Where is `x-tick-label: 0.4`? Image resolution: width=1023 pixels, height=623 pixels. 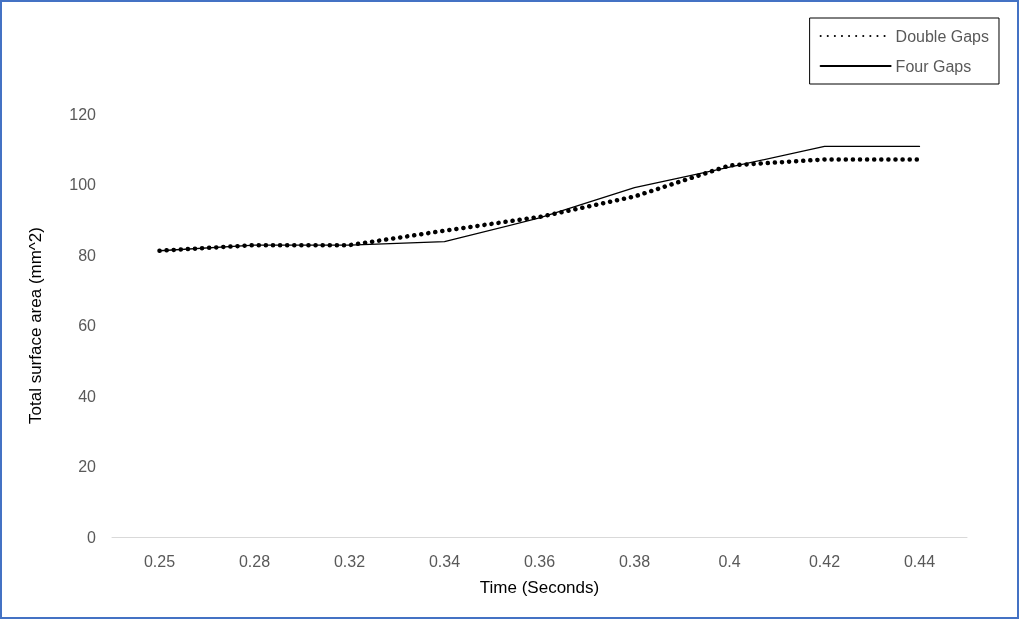 x-tick-label: 0.4 is located at coordinates (729, 561).